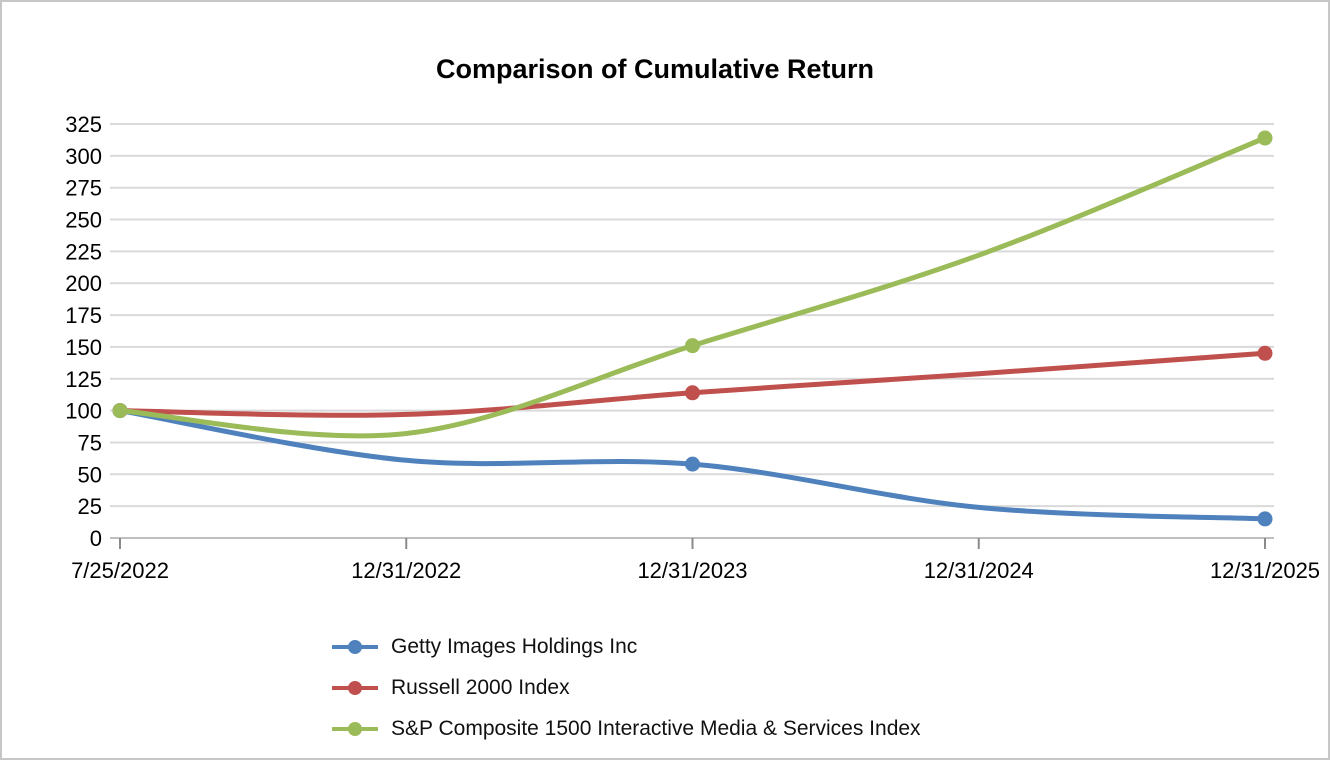  I want to click on y-axis-tick-label: 225, so click(83, 251).